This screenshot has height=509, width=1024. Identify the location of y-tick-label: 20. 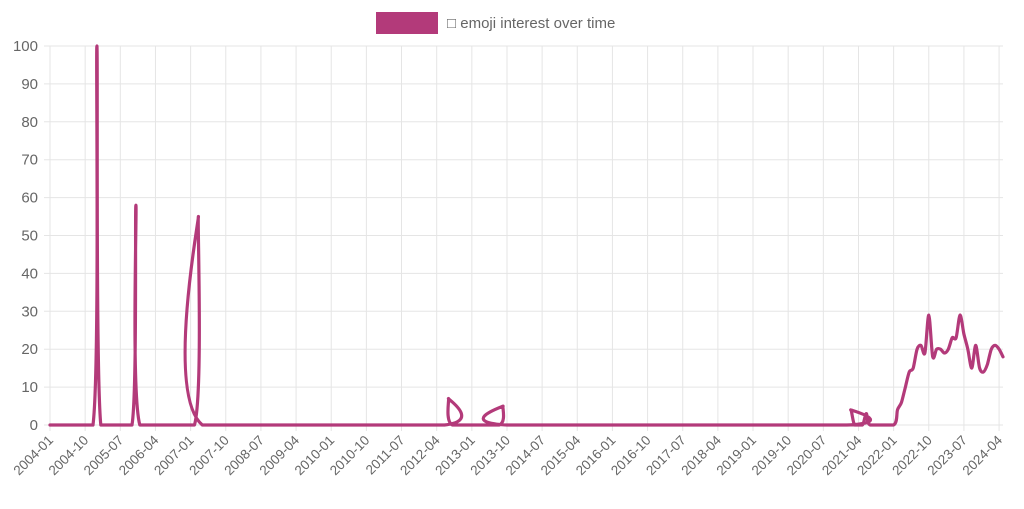
(29, 349).